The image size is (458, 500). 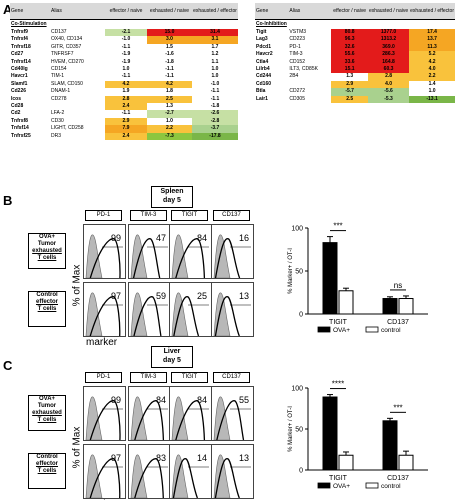 I want to click on table-row: Btla CD272 -5.7 -5.6 1.0, so click(x=355, y=92).